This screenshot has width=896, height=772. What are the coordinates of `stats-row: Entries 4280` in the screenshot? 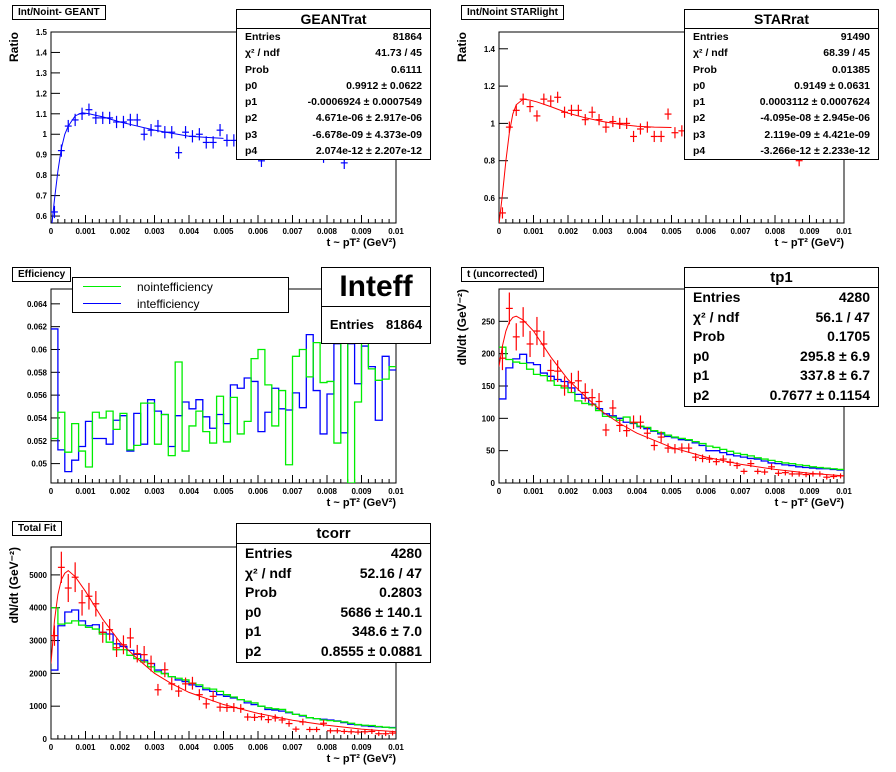 It's located at (333, 554).